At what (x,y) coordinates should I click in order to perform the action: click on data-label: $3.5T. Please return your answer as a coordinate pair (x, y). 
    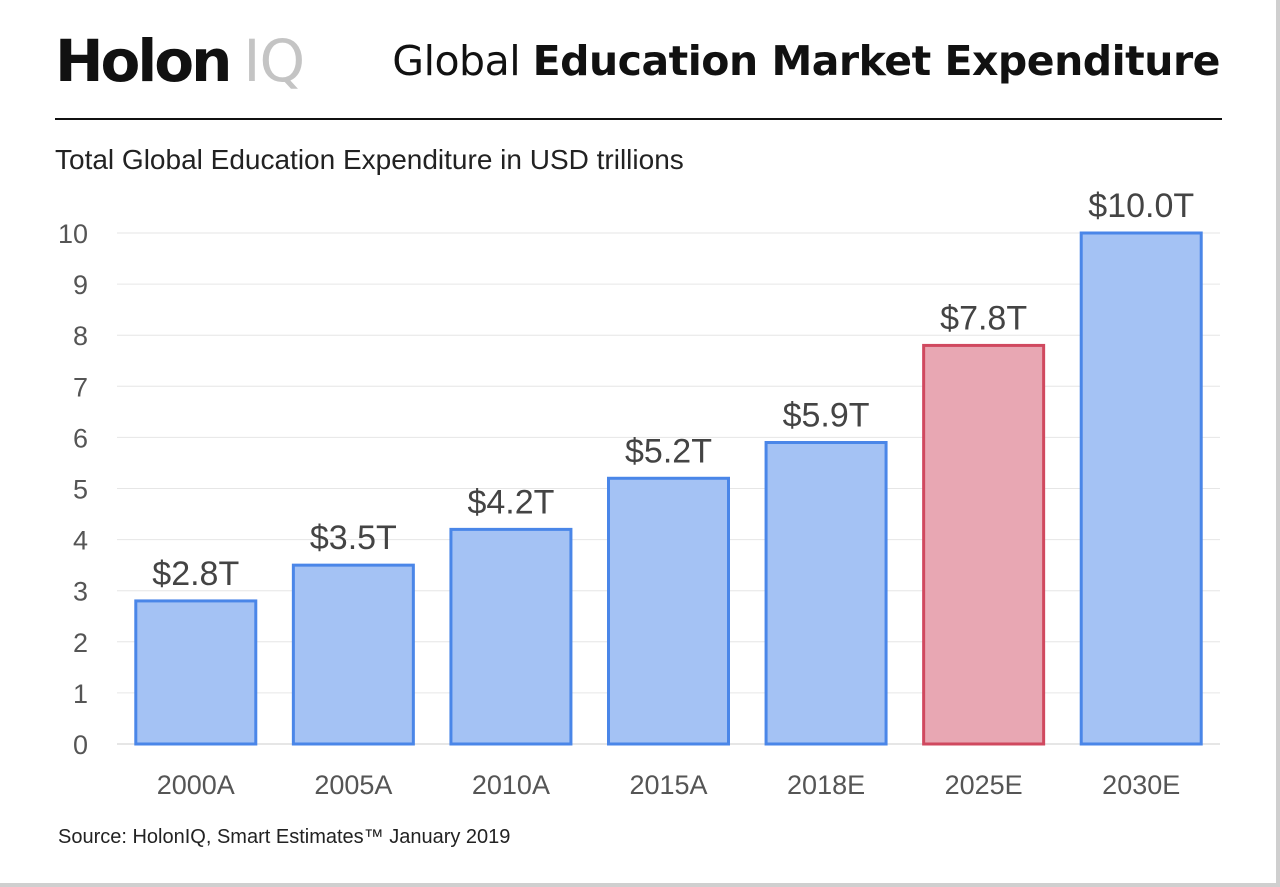
    Looking at the image, I should click on (353, 538).